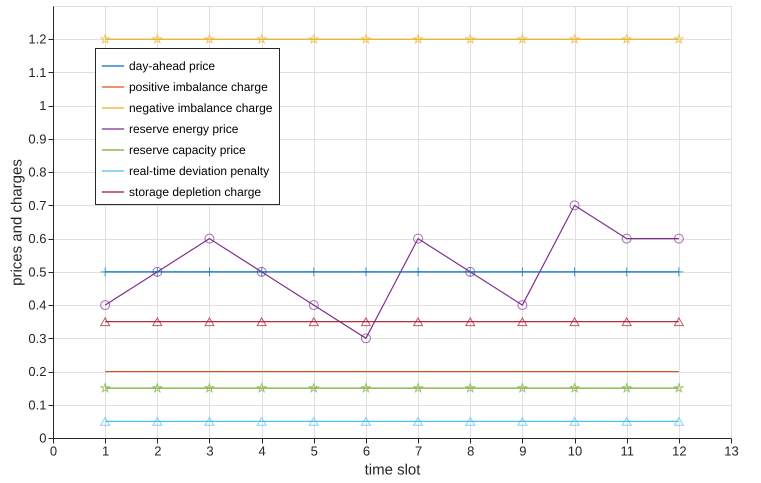  What do you see at coordinates (679, 451) in the screenshot?
I see `x-tick-label: 12` at bounding box center [679, 451].